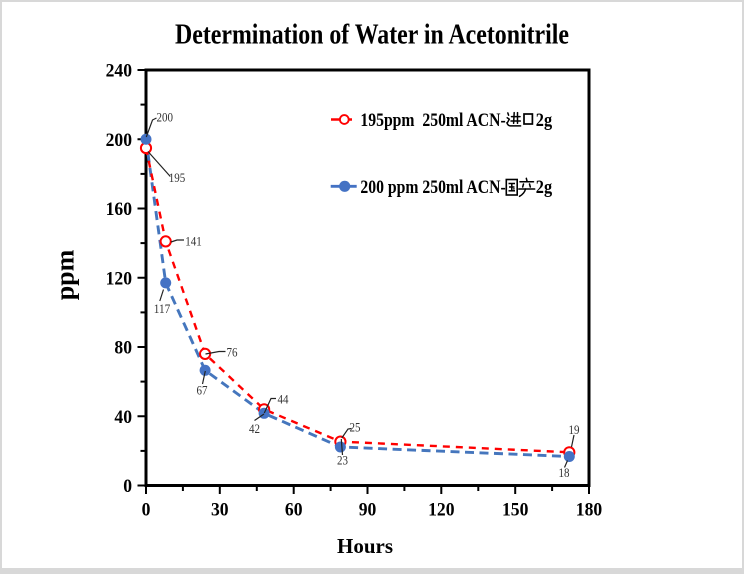  Describe the element at coordinates (372, 35) in the screenshot. I see `svg-text:Determination of Water in Acet: Determination of Water in Acetonitrile` at that location.